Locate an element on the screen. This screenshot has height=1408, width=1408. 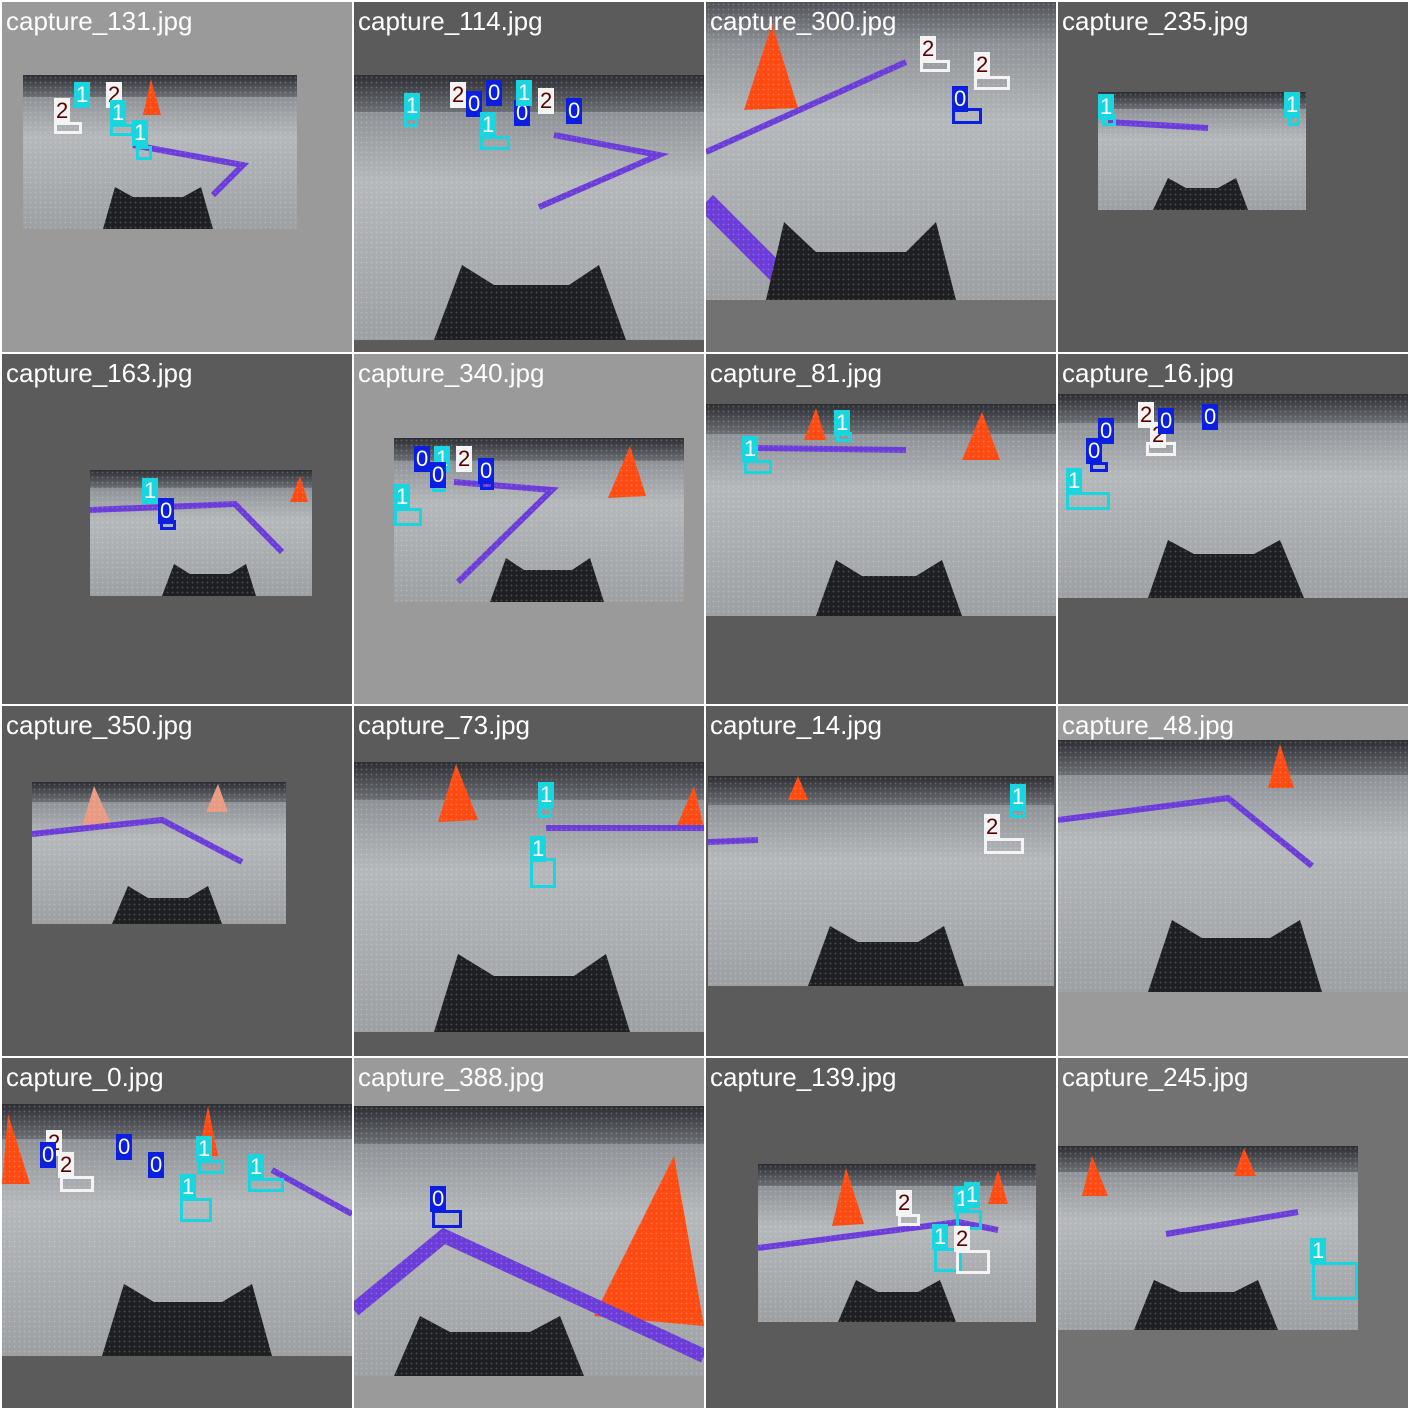
tile-capture-81: capture_81.jpg 1 1 is located at coordinates (881, 529).